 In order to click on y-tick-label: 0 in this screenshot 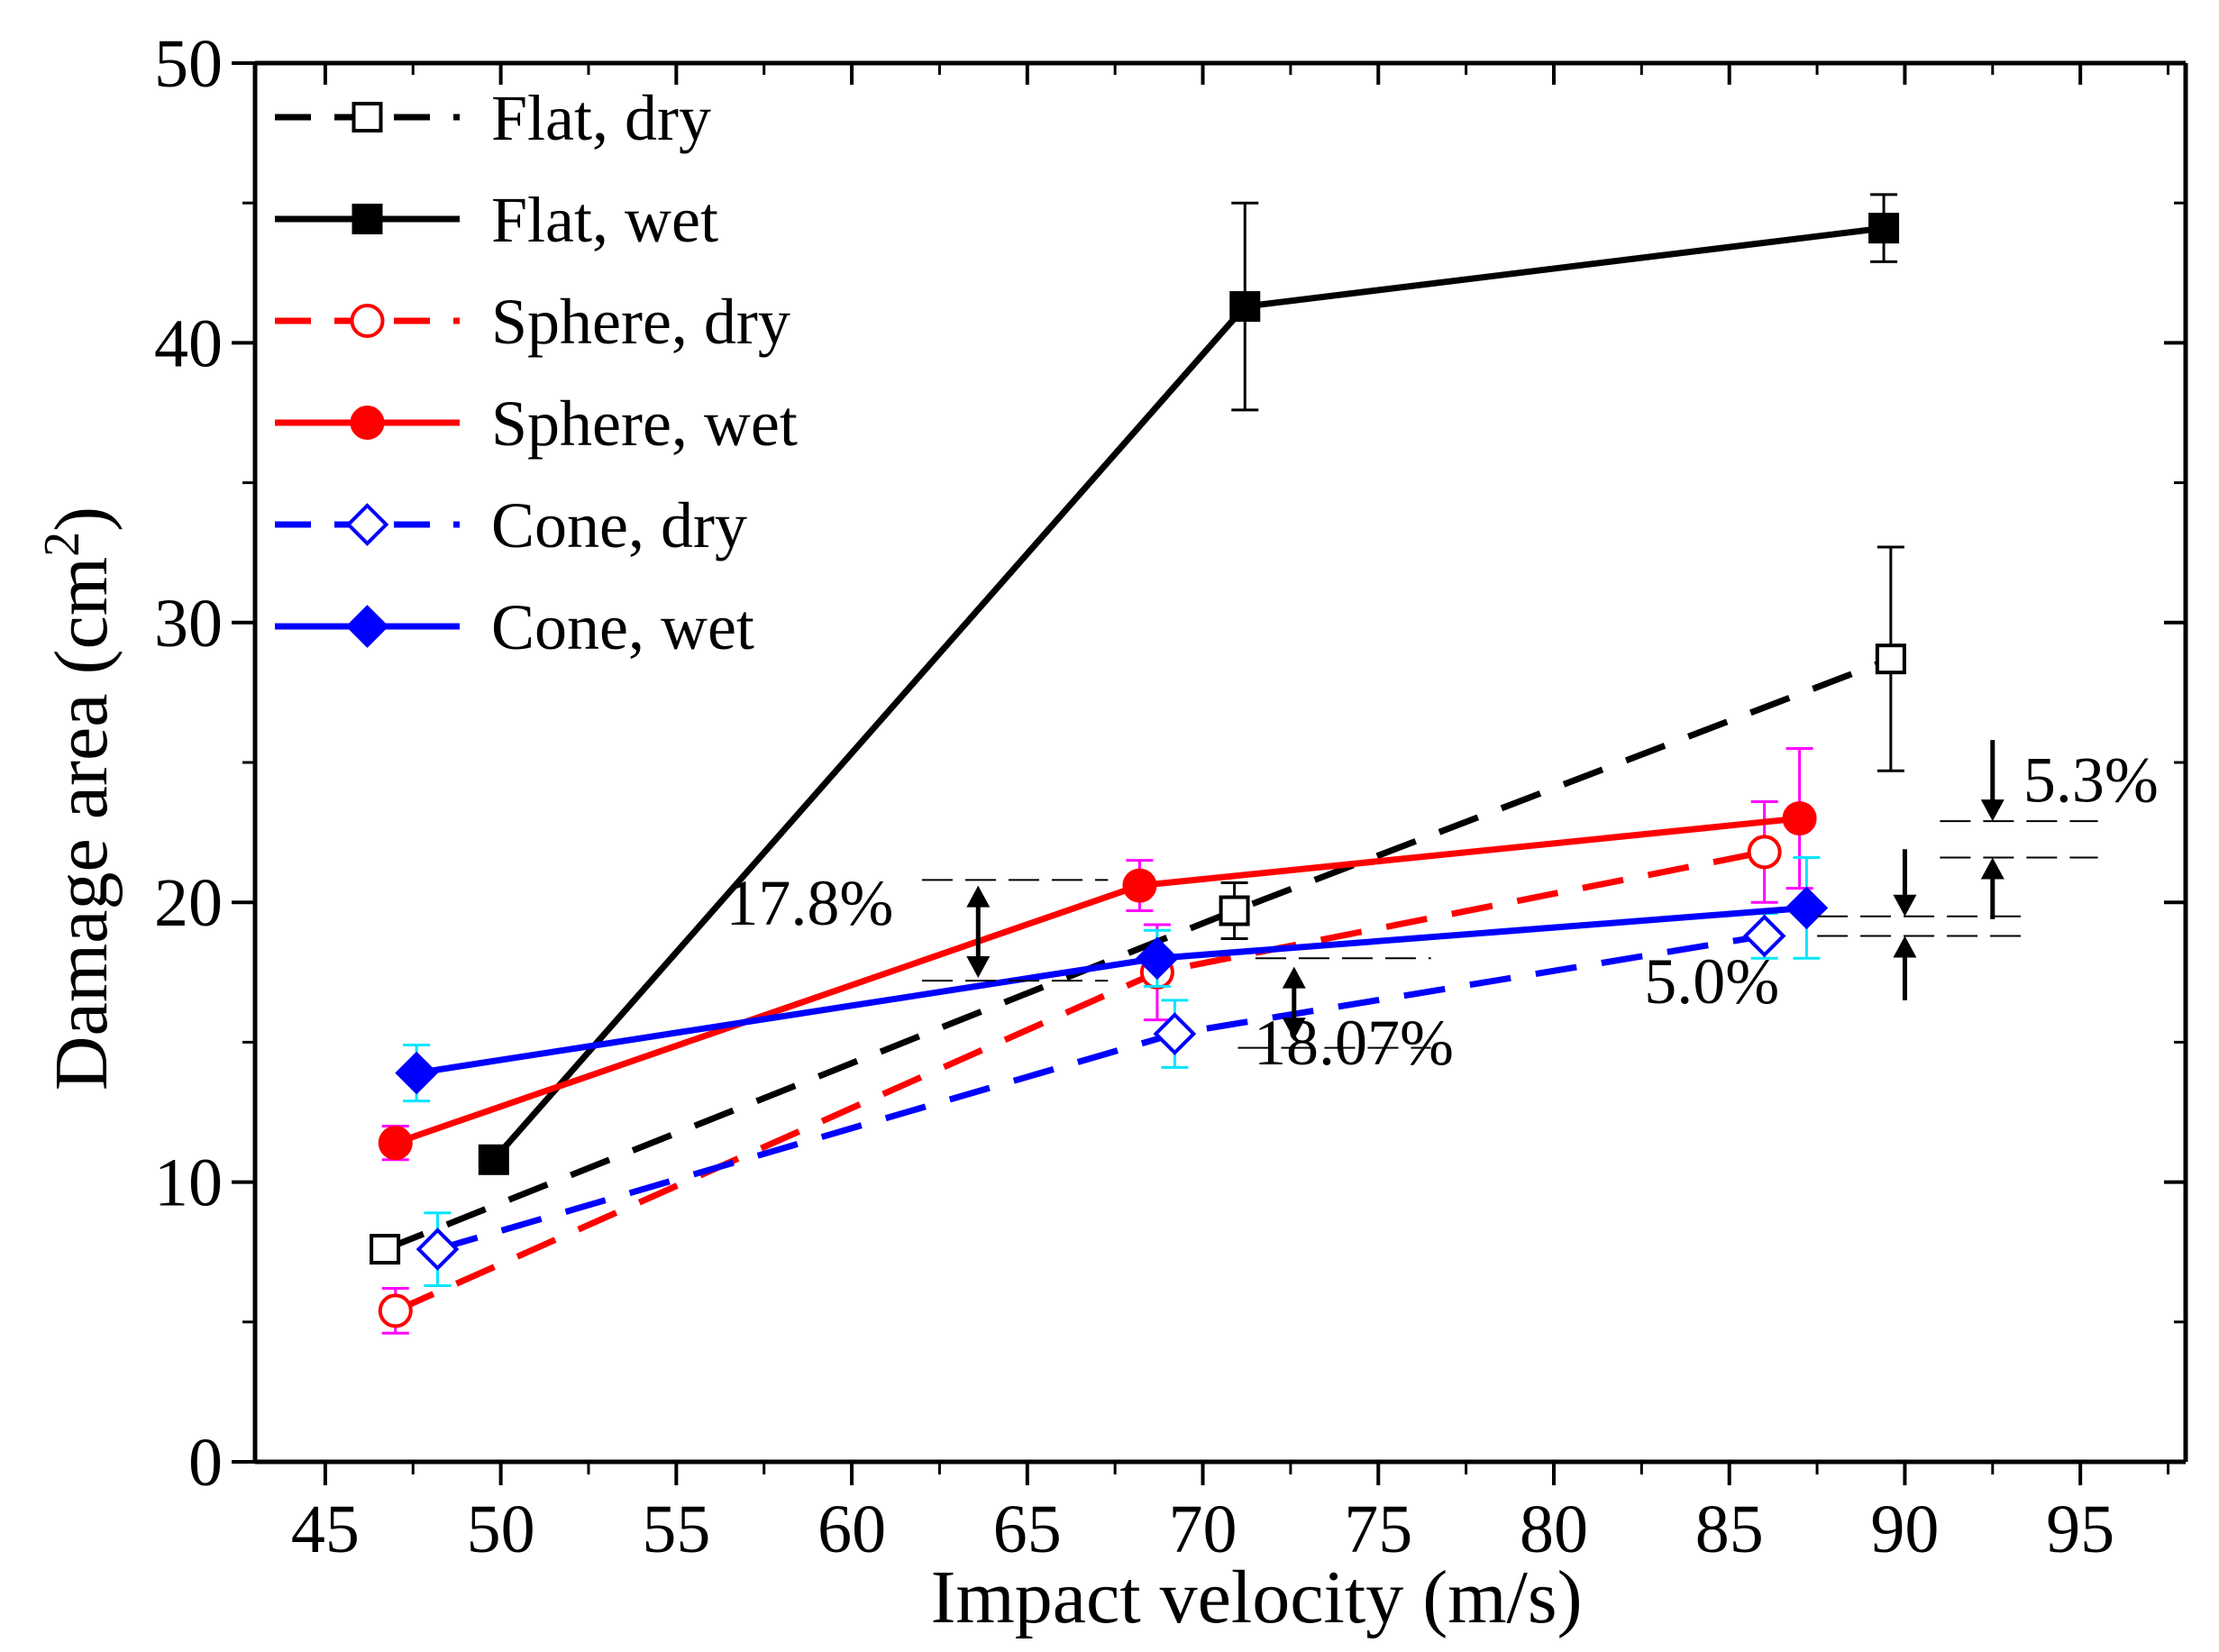, I will do `click(206, 1463)`.